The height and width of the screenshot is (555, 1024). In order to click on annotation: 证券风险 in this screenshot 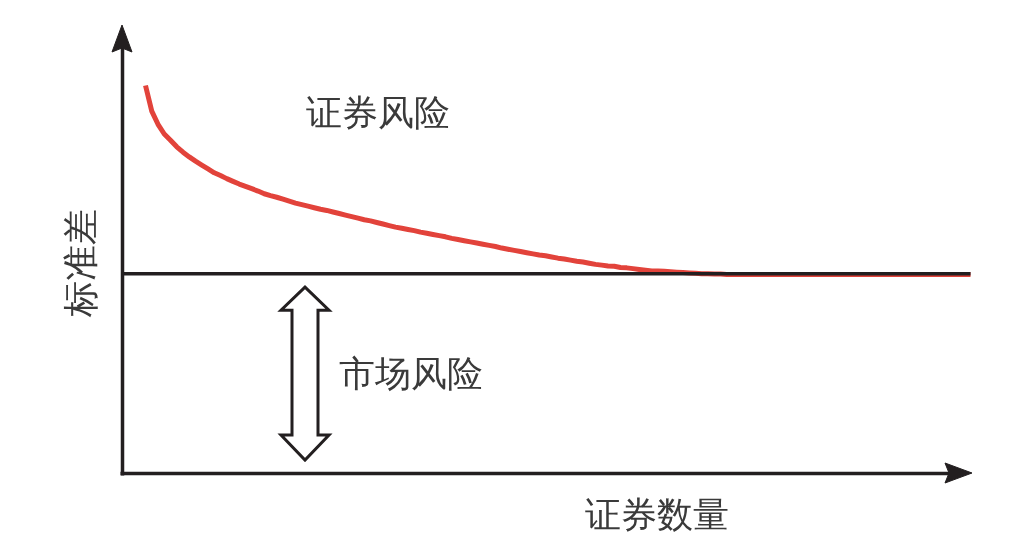, I will do `click(377, 112)`.